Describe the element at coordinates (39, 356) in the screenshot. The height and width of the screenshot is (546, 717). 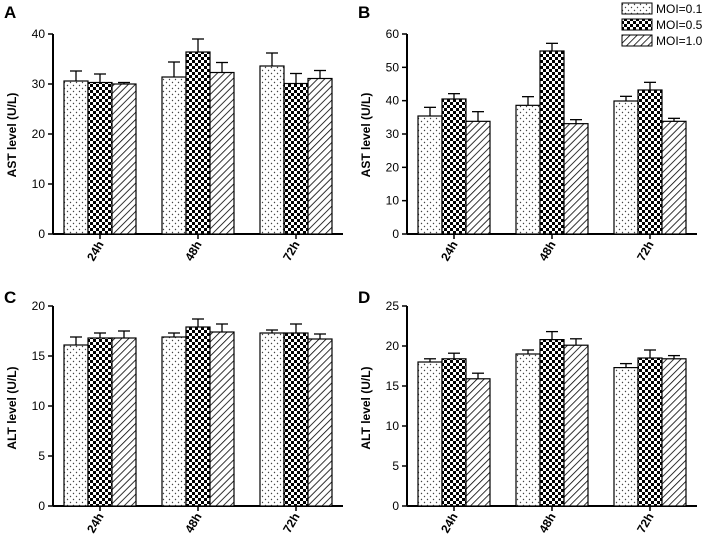
I see `panel-c-ytick-label: 15` at that location.